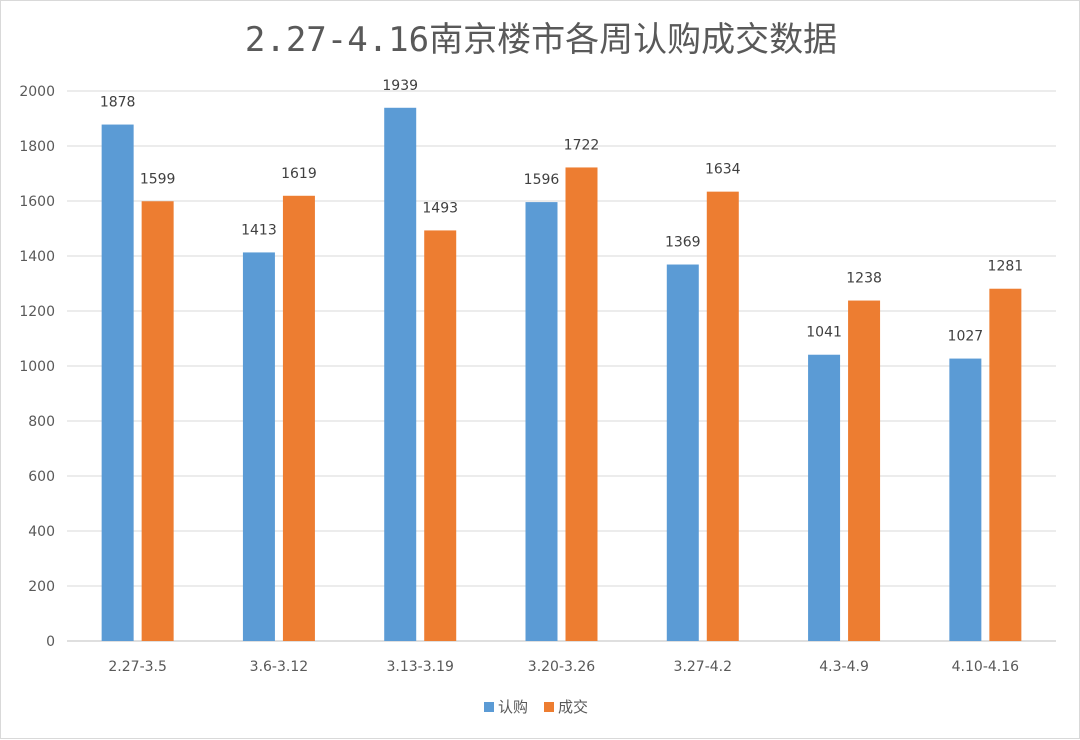 The image size is (1080, 740). Describe the element at coordinates (440, 208) in the screenshot. I see `data-label: 1493` at that location.